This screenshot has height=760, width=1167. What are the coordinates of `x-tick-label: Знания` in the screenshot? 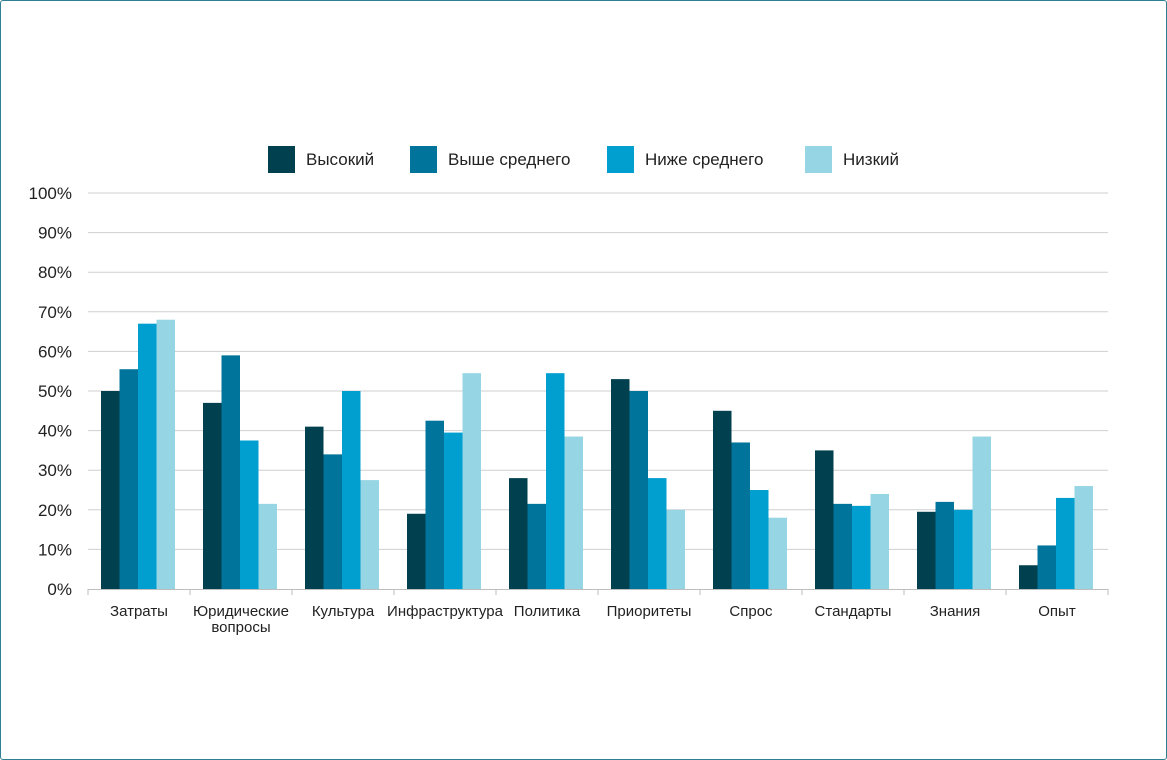 It's located at (955, 611).